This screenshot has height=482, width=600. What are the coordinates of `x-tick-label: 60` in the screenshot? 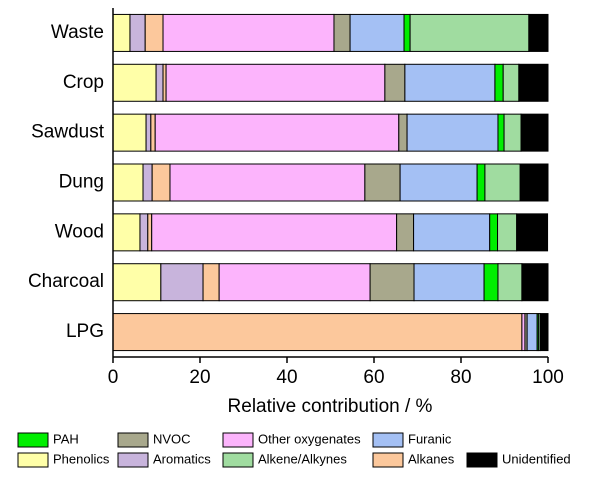 It's located at (373, 377).